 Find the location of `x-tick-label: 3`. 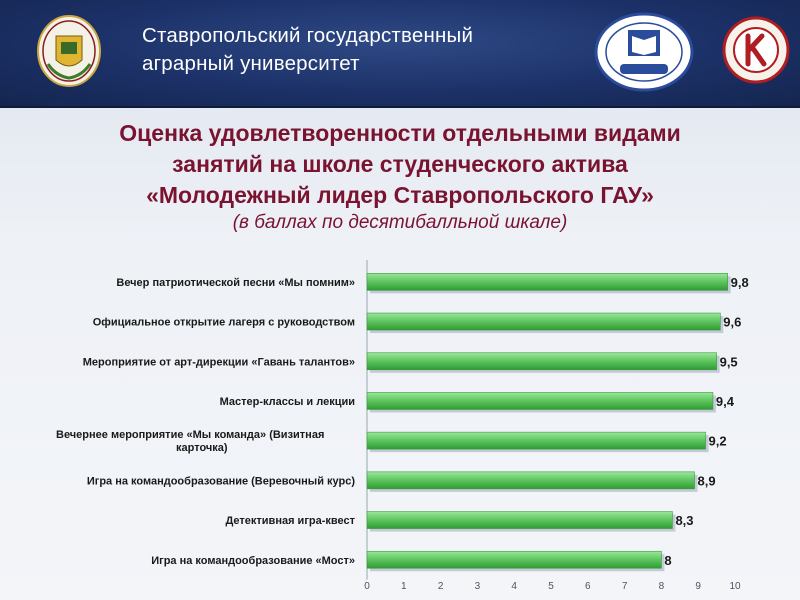

x-tick-label: 3 is located at coordinates (478, 586).